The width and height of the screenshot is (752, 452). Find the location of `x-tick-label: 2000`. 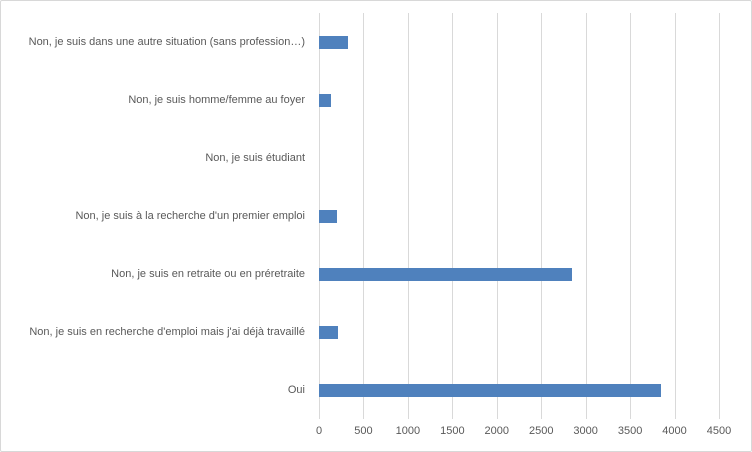

x-tick-label: 2000 is located at coordinates (497, 431).